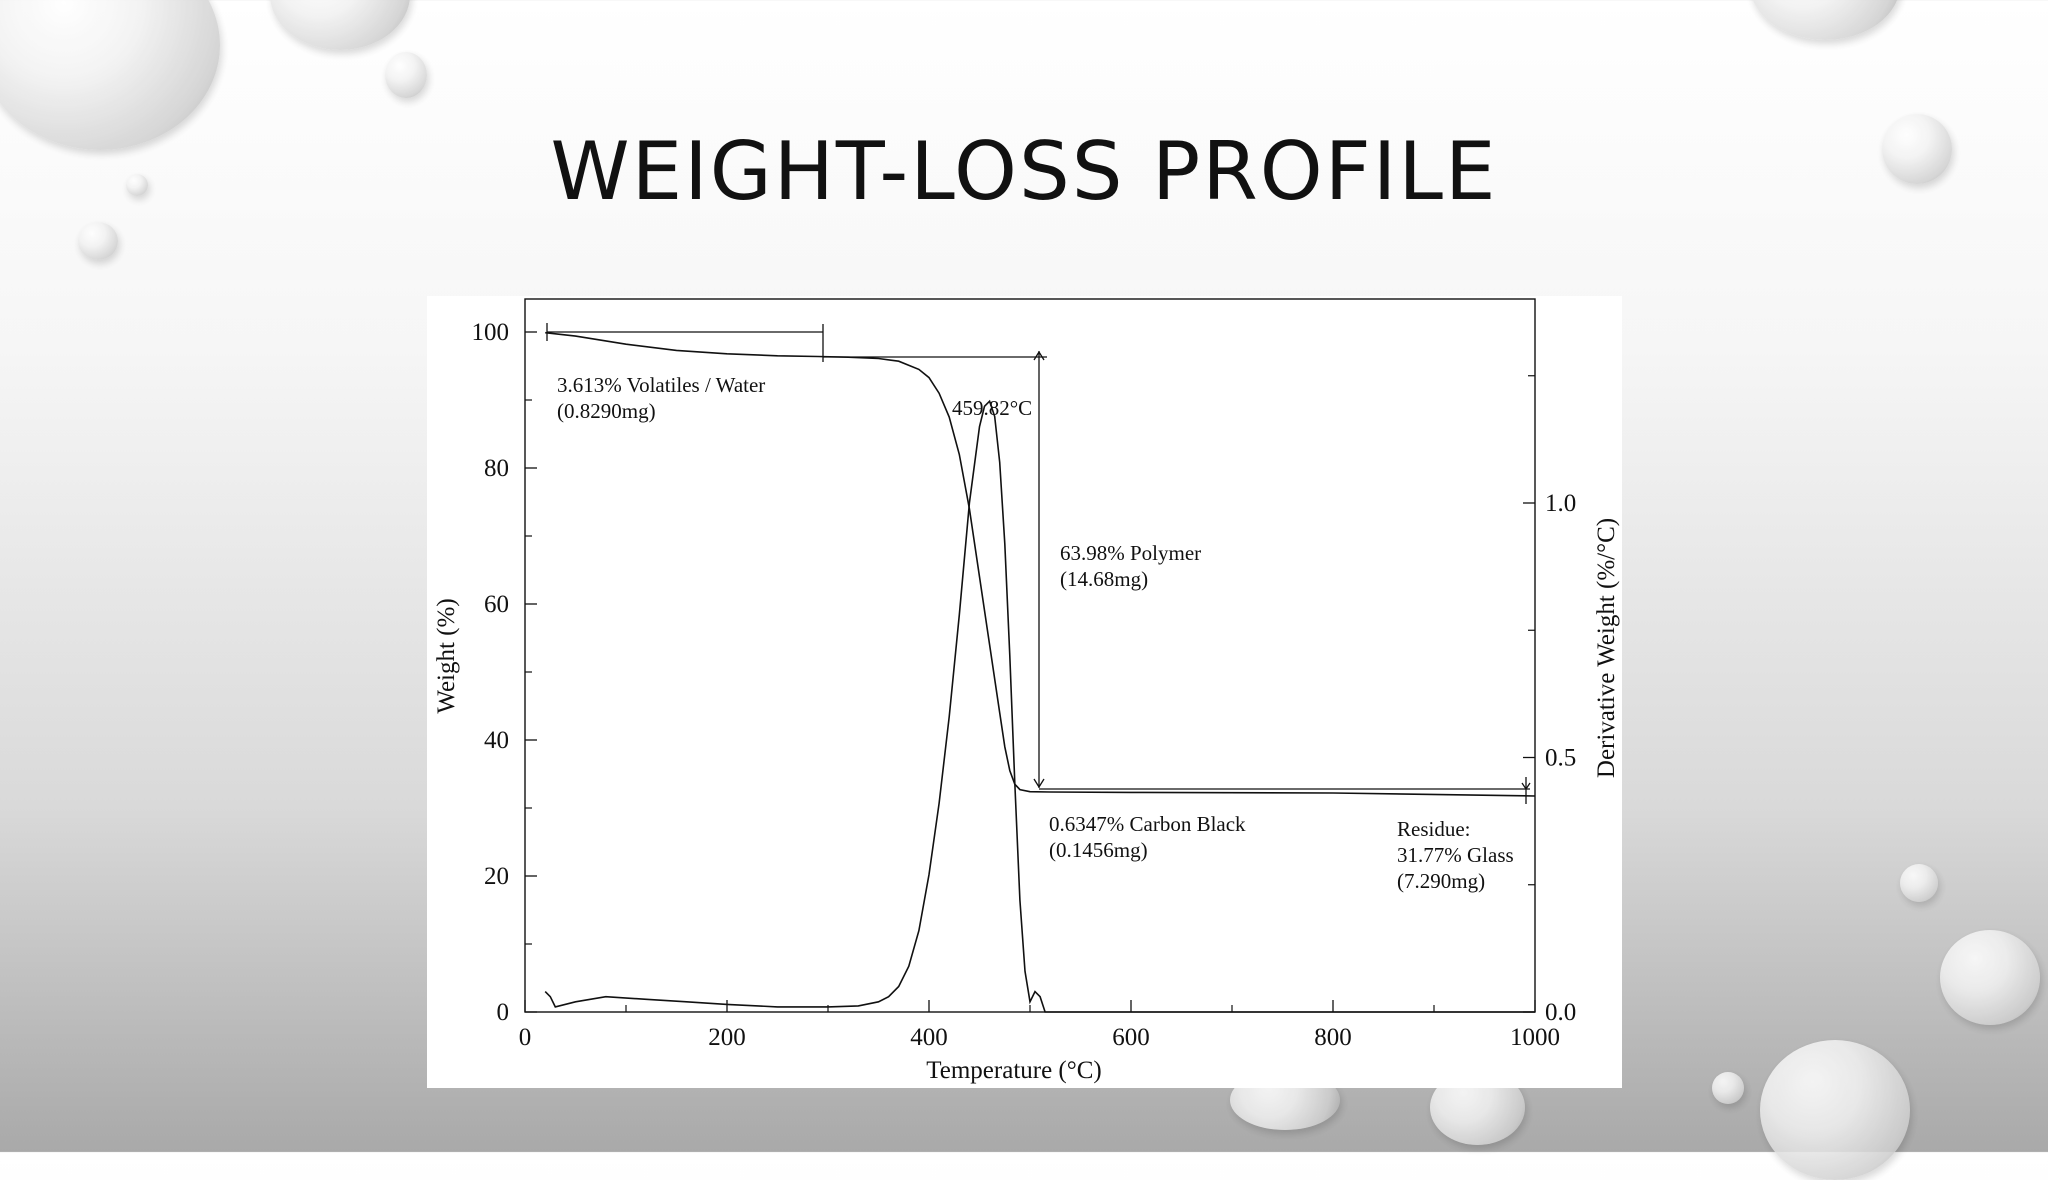 The height and width of the screenshot is (1180, 2048). Describe the element at coordinates (661, 385) in the screenshot. I see `annotation-volatiles: 3.613% Volatiles / Water` at that location.